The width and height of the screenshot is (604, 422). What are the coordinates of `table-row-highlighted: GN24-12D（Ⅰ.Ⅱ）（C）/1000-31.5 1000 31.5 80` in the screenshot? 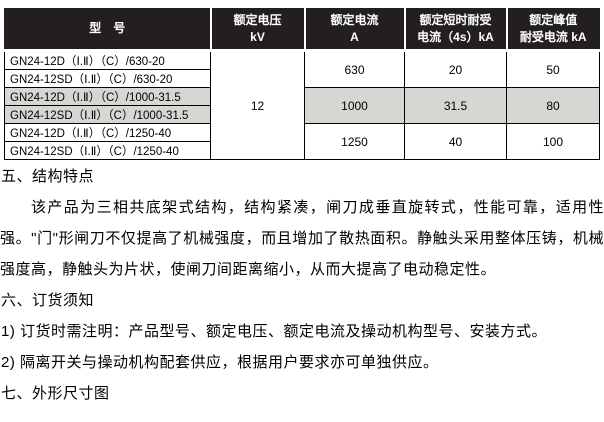 It's located at (302, 105).